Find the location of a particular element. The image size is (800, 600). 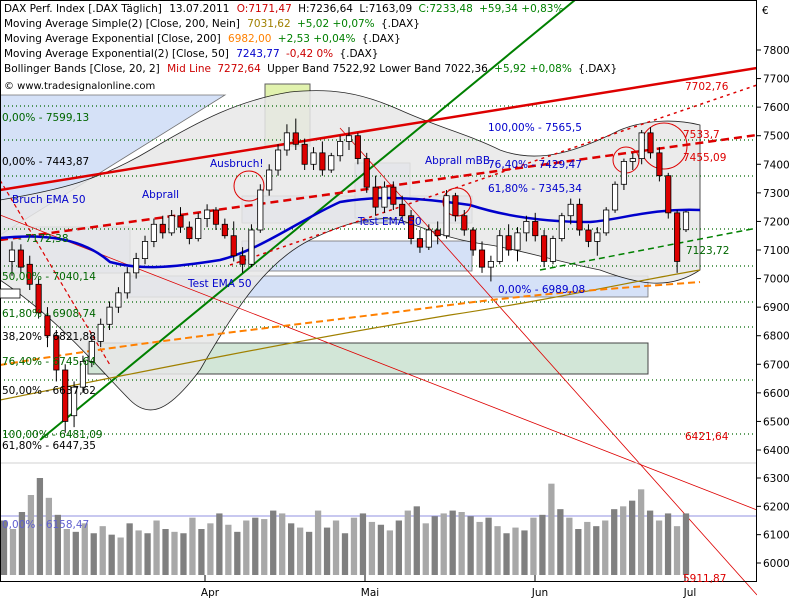

vol-tick-label: 6100 is located at coordinates (776, 536).